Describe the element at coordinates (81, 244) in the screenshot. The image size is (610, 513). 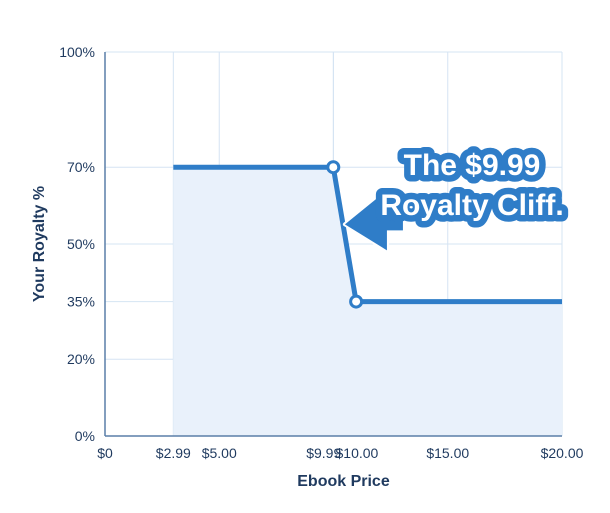
I see `y-tick-label-3: 50%` at that location.